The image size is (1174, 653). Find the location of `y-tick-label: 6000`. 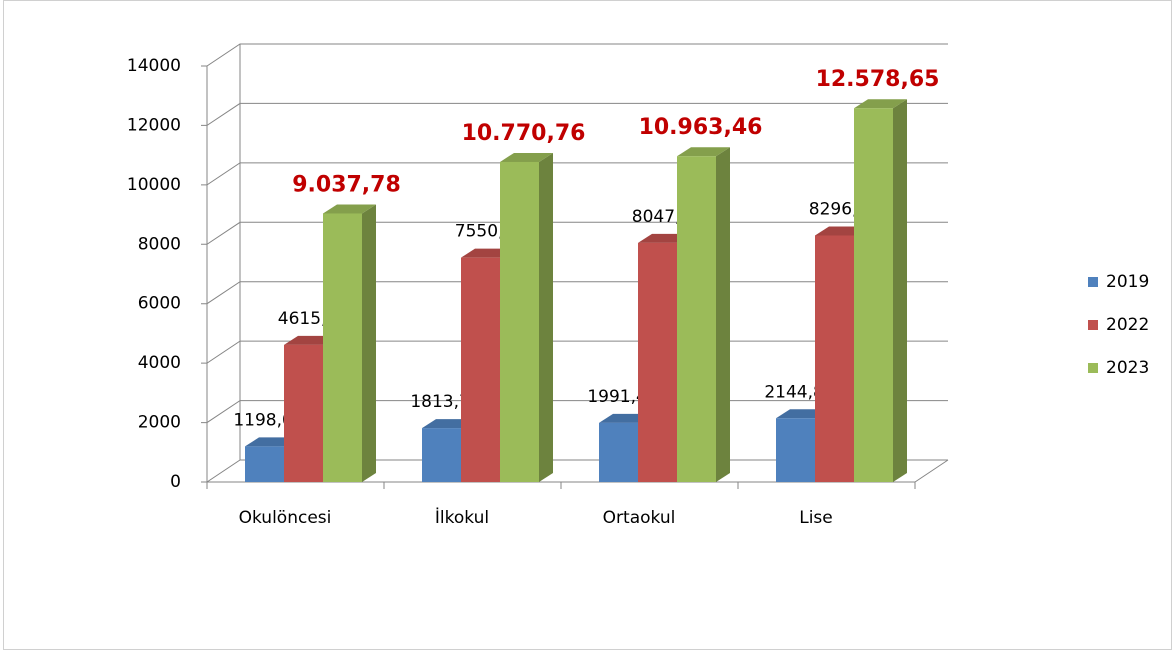

y-tick-label: 6000 is located at coordinates (159, 304).